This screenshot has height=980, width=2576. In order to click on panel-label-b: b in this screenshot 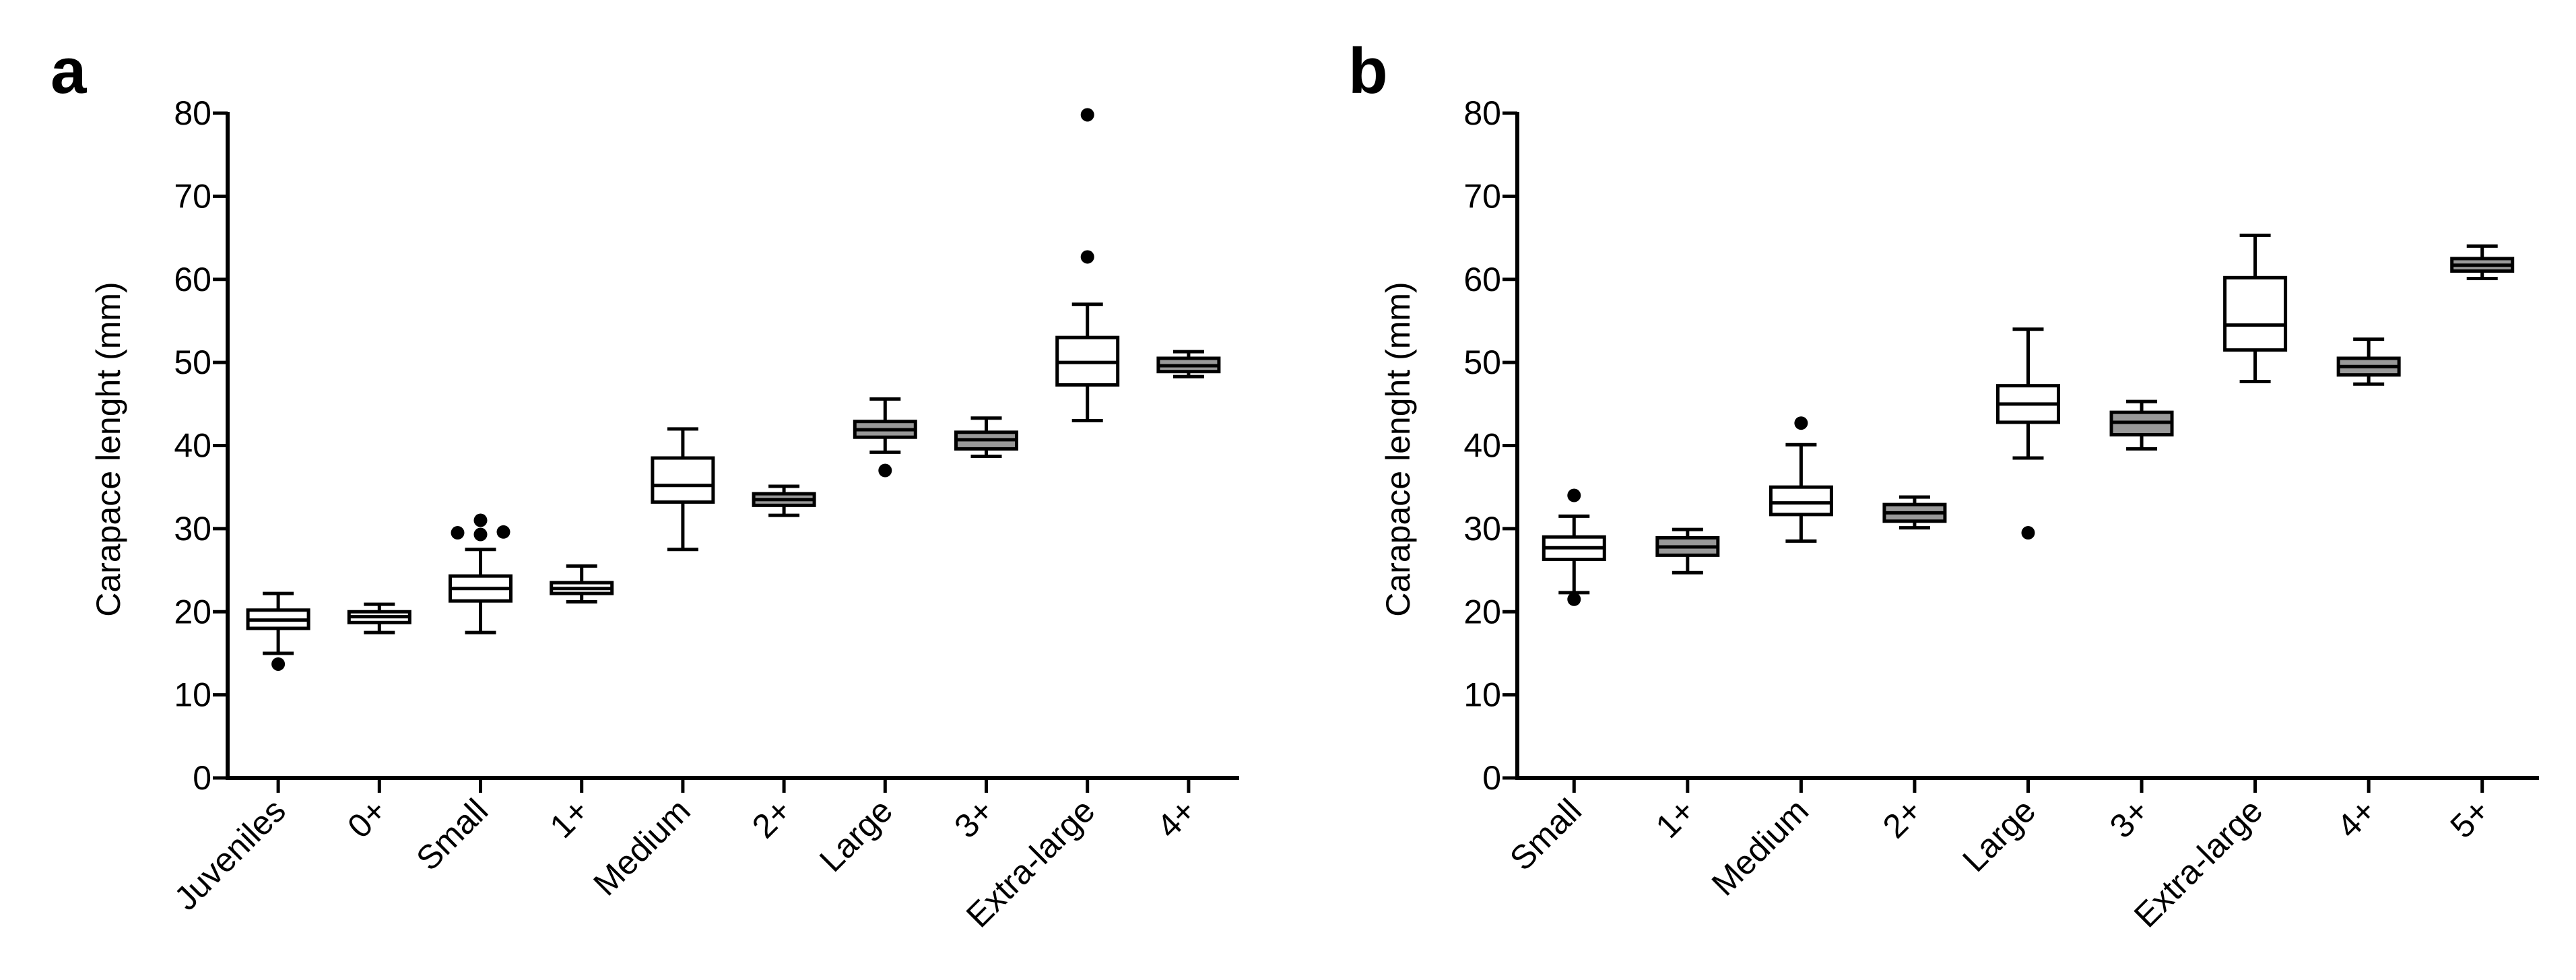, I will do `click(1368, 71)`.